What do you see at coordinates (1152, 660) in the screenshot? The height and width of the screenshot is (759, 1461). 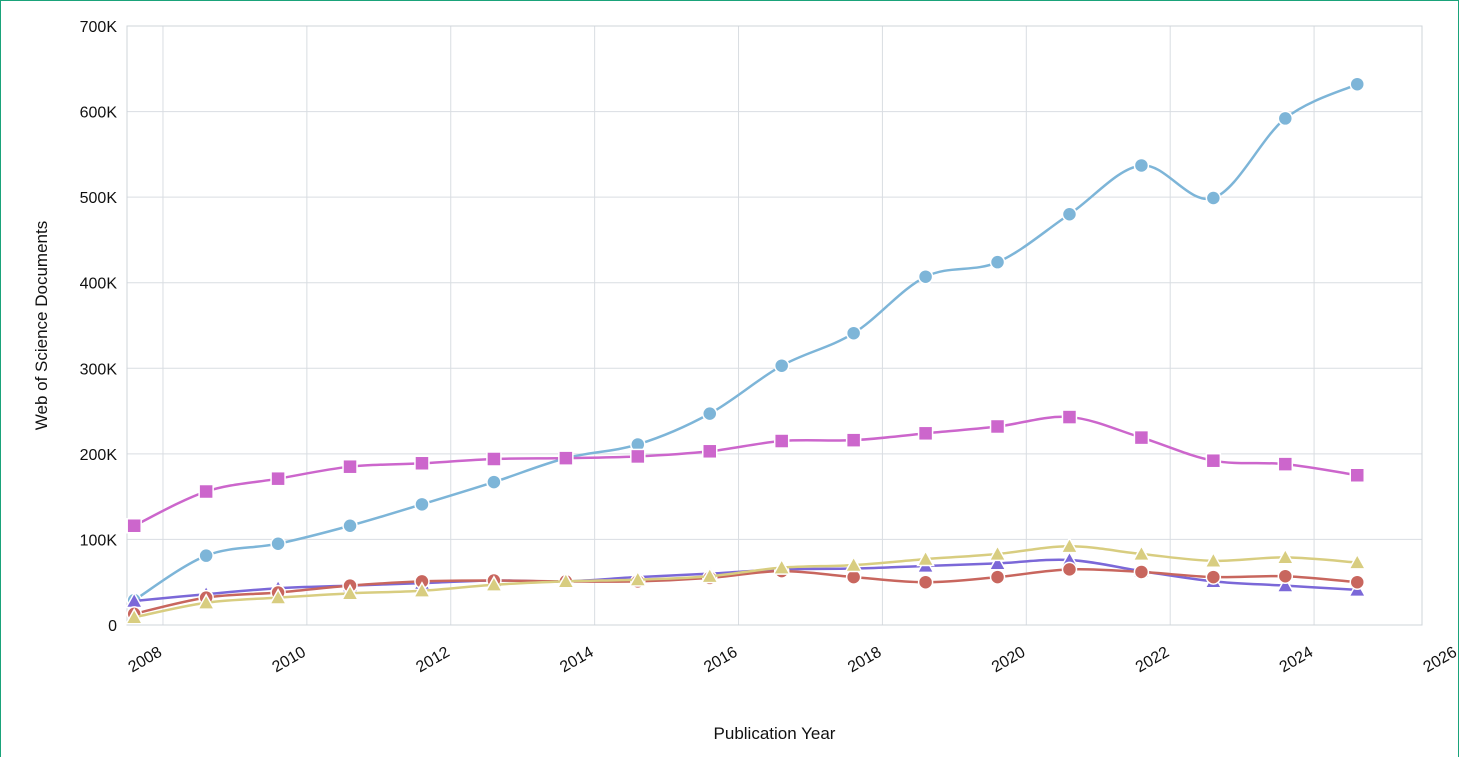 I see `x-tick-label: 2022` at bounding box center [1152, 660].